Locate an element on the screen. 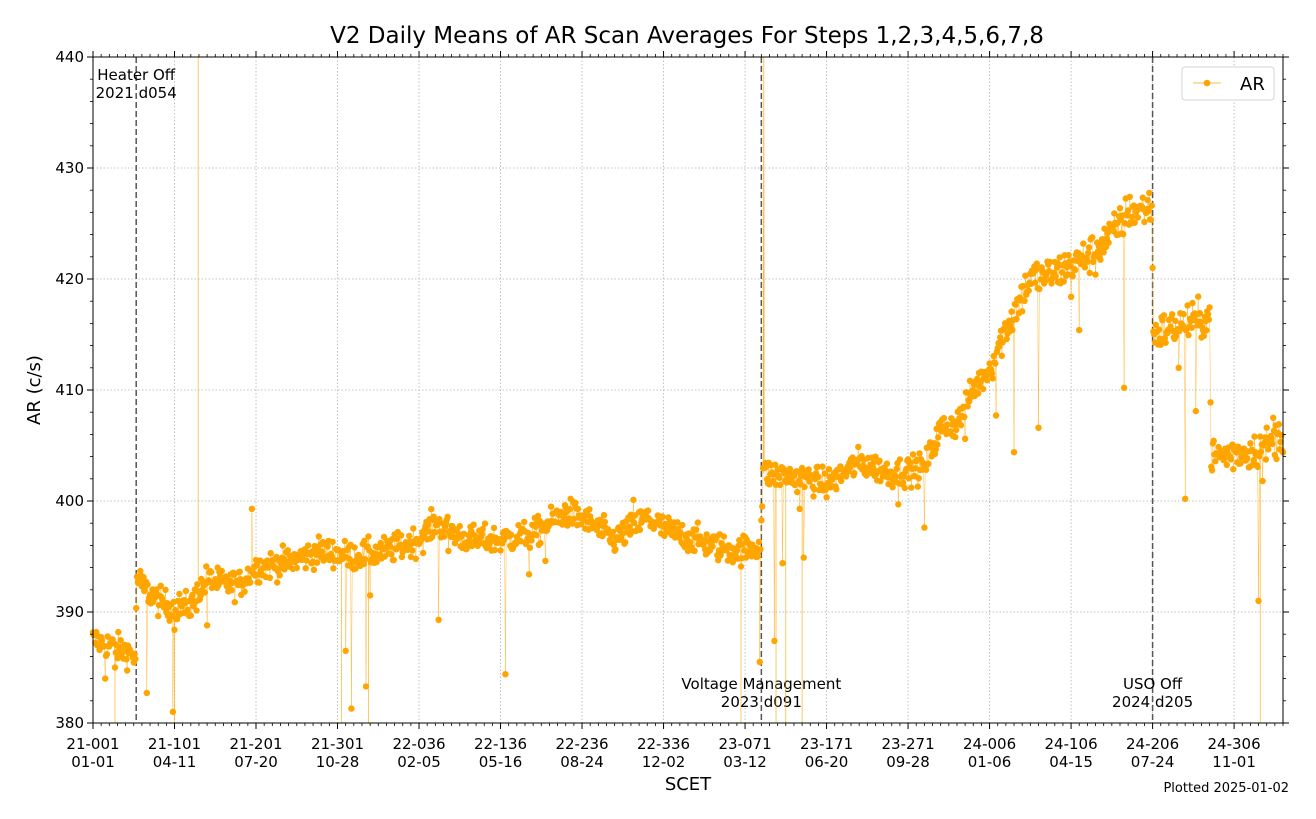 The width and height of the screenshot is (1316, 819). x-tick-label: 21-001 is located at coordinates (92, 744).